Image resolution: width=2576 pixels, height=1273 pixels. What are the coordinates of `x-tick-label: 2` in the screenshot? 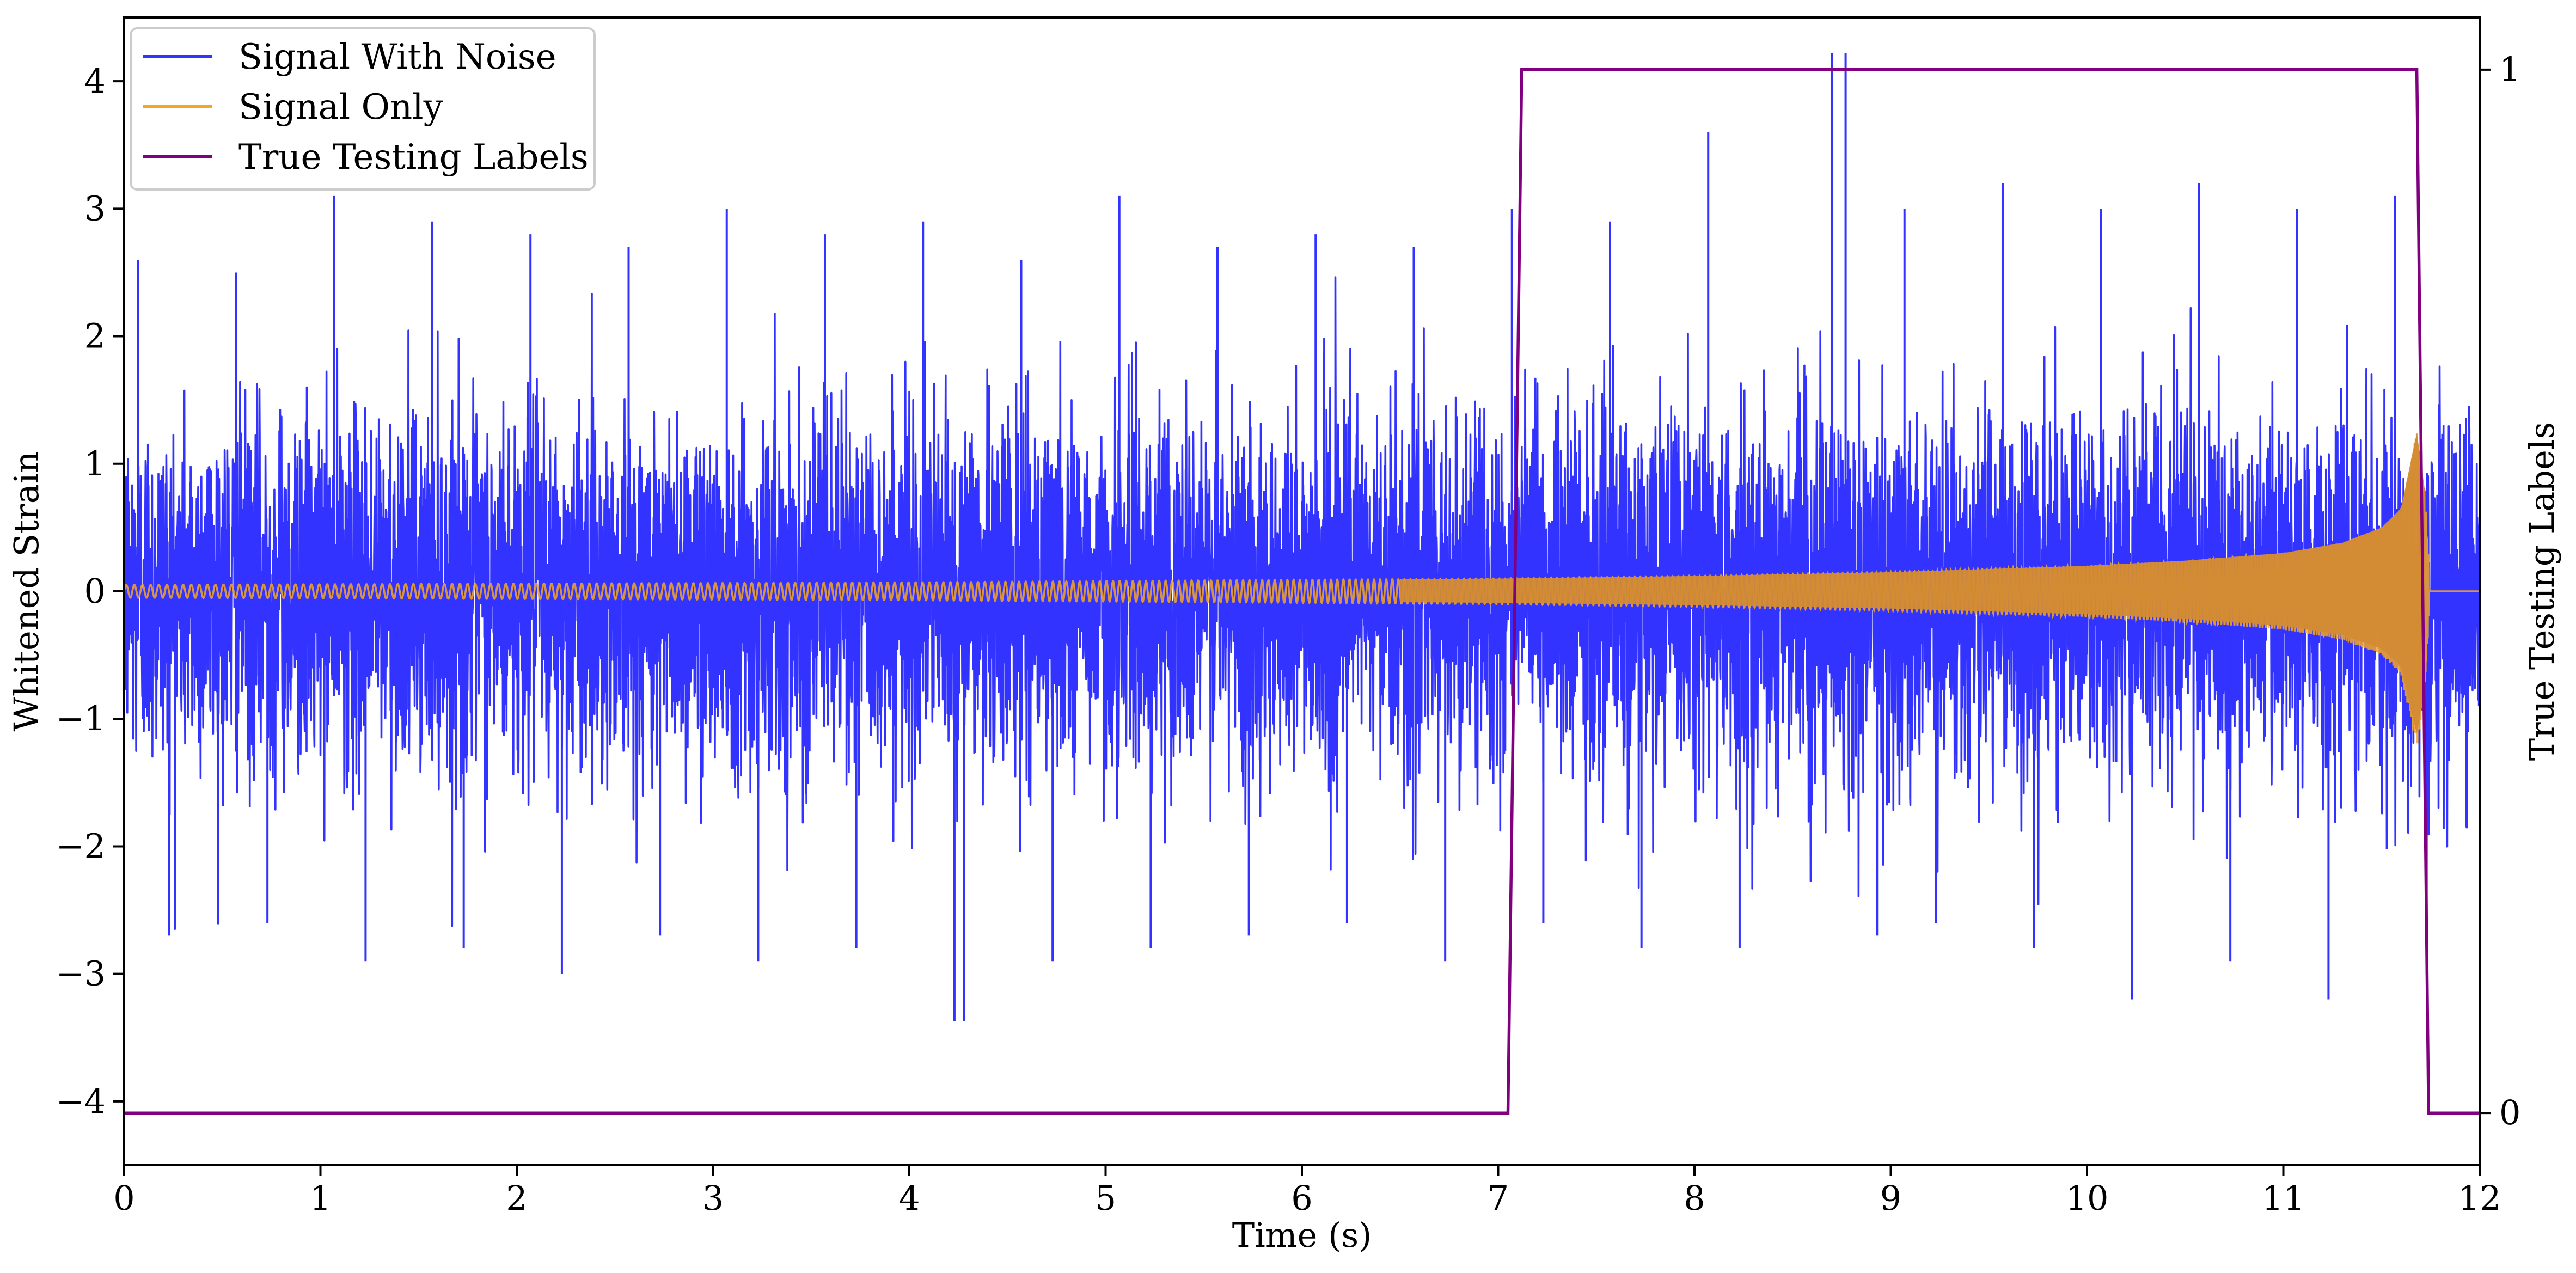 It's located at (516, 1198).